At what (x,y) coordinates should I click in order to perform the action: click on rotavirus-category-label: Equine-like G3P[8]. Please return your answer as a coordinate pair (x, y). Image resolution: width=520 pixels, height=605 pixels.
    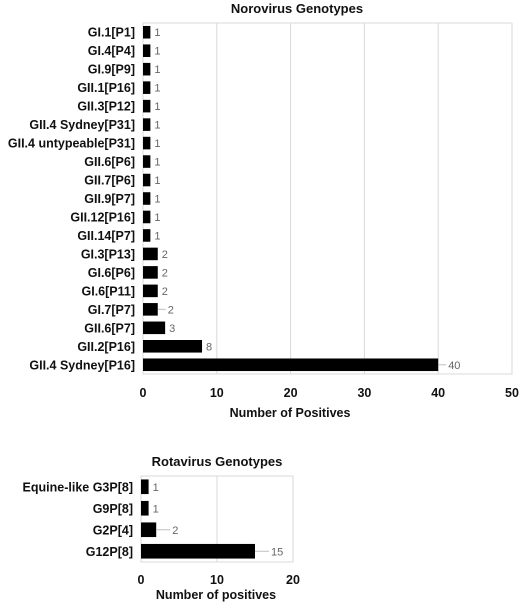
    Looking at the image, I should click on (78, 487).